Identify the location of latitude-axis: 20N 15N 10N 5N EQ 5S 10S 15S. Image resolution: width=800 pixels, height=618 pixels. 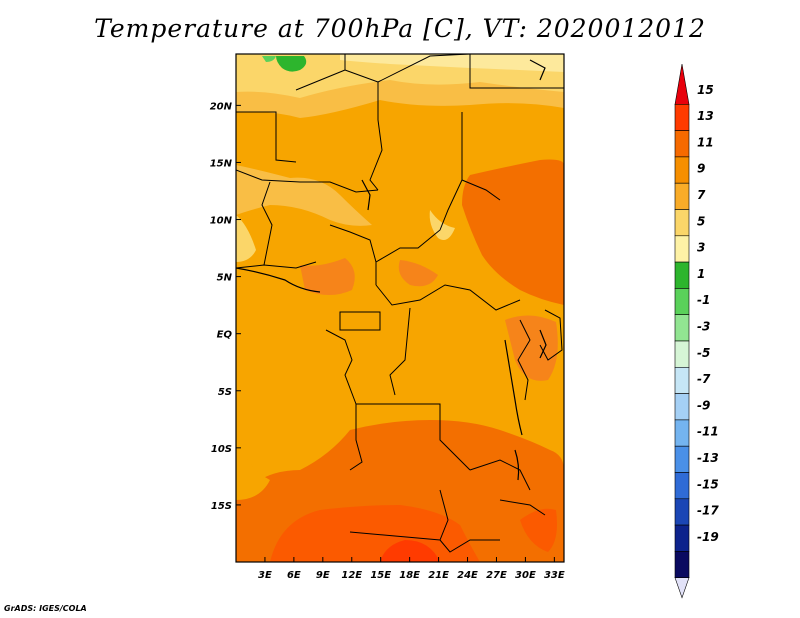
(225, 306).